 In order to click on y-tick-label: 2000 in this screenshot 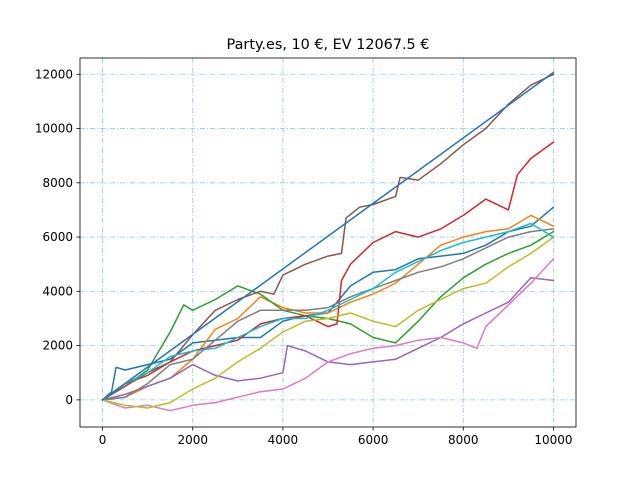, I will do `click(57, 346)`.